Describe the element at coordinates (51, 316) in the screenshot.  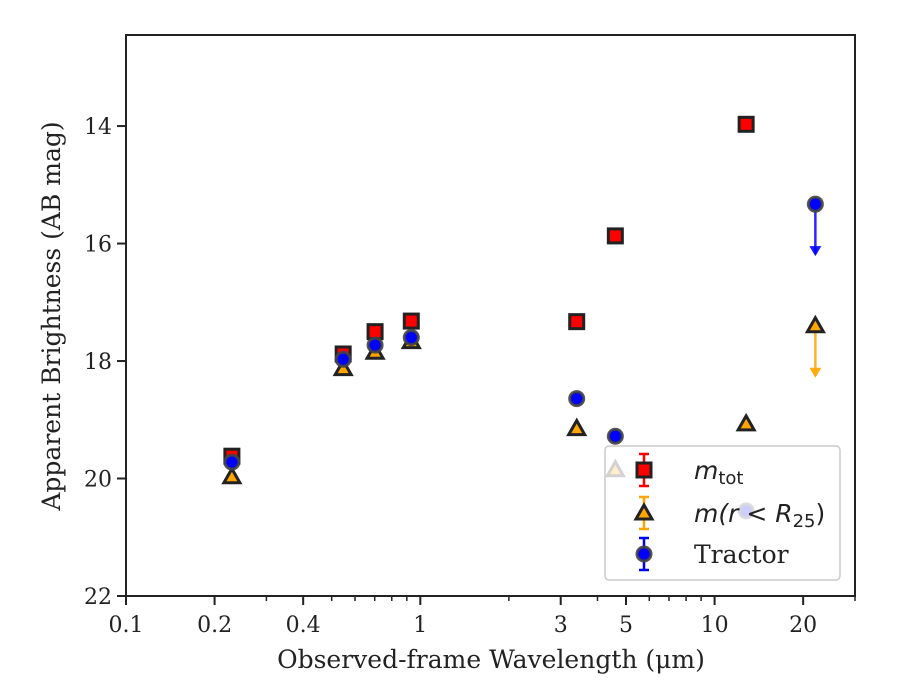
I see `y-axis-title: Apparent Brightness (AB mag)` at that location.